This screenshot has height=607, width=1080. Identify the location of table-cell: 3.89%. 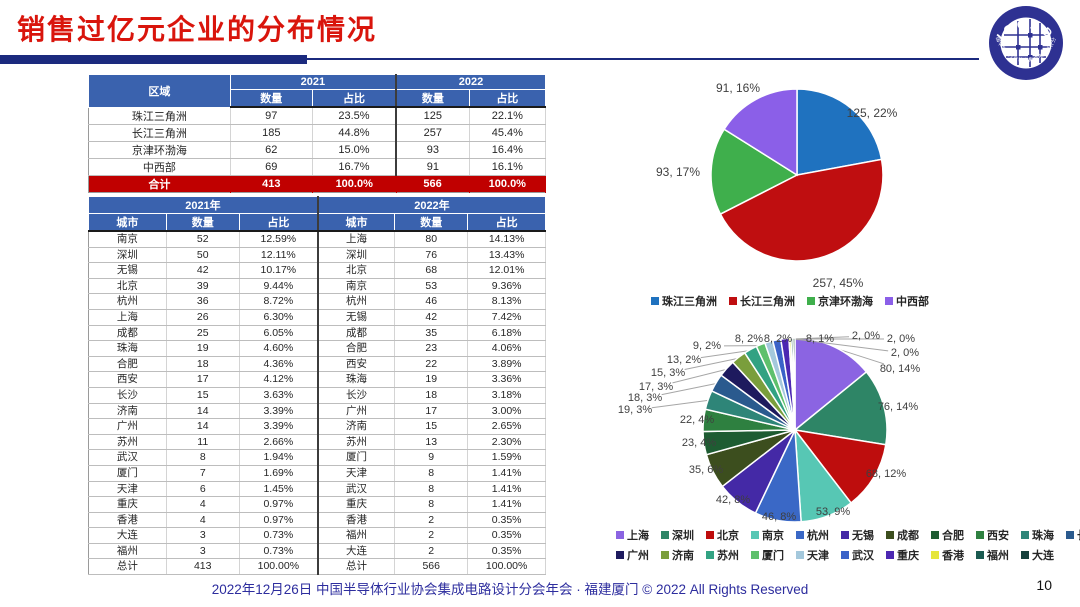
(506, 364).